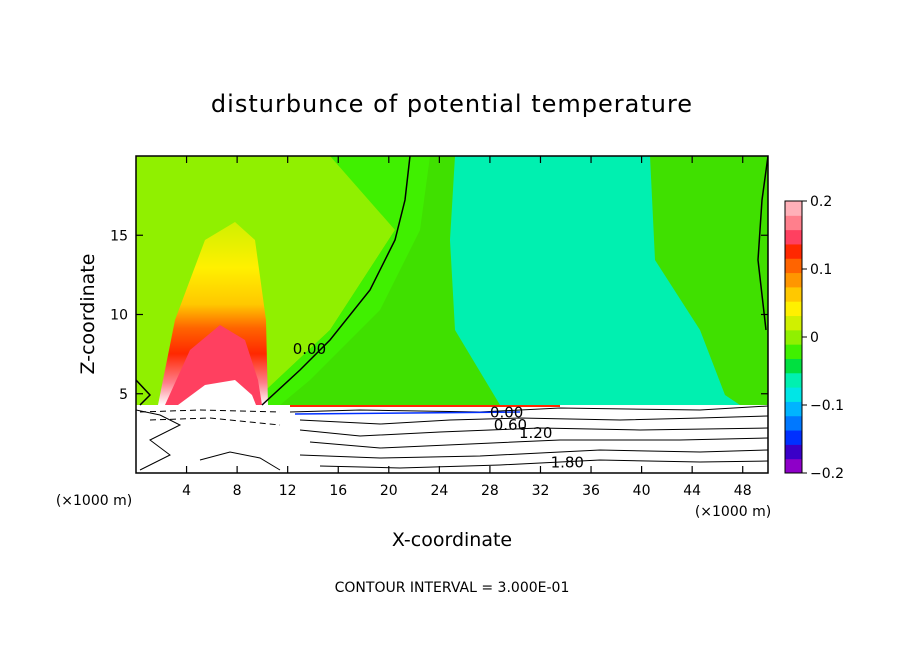 Image resolution: width=904 pixels, height=658 pixels. What do you see at coordinates (288, 491) in the screenshot?
I see `x-tick-label: 12` at bounding box center [288, 491].